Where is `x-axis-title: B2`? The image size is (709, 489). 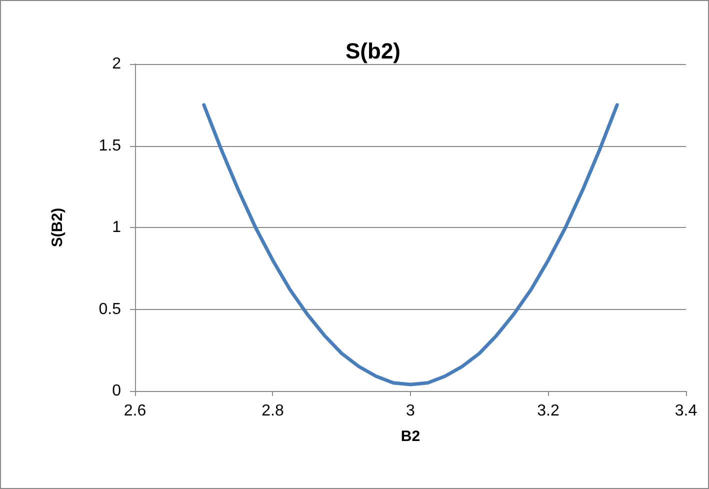 x-axis-title: B2 is located at coordinates (410, 436).